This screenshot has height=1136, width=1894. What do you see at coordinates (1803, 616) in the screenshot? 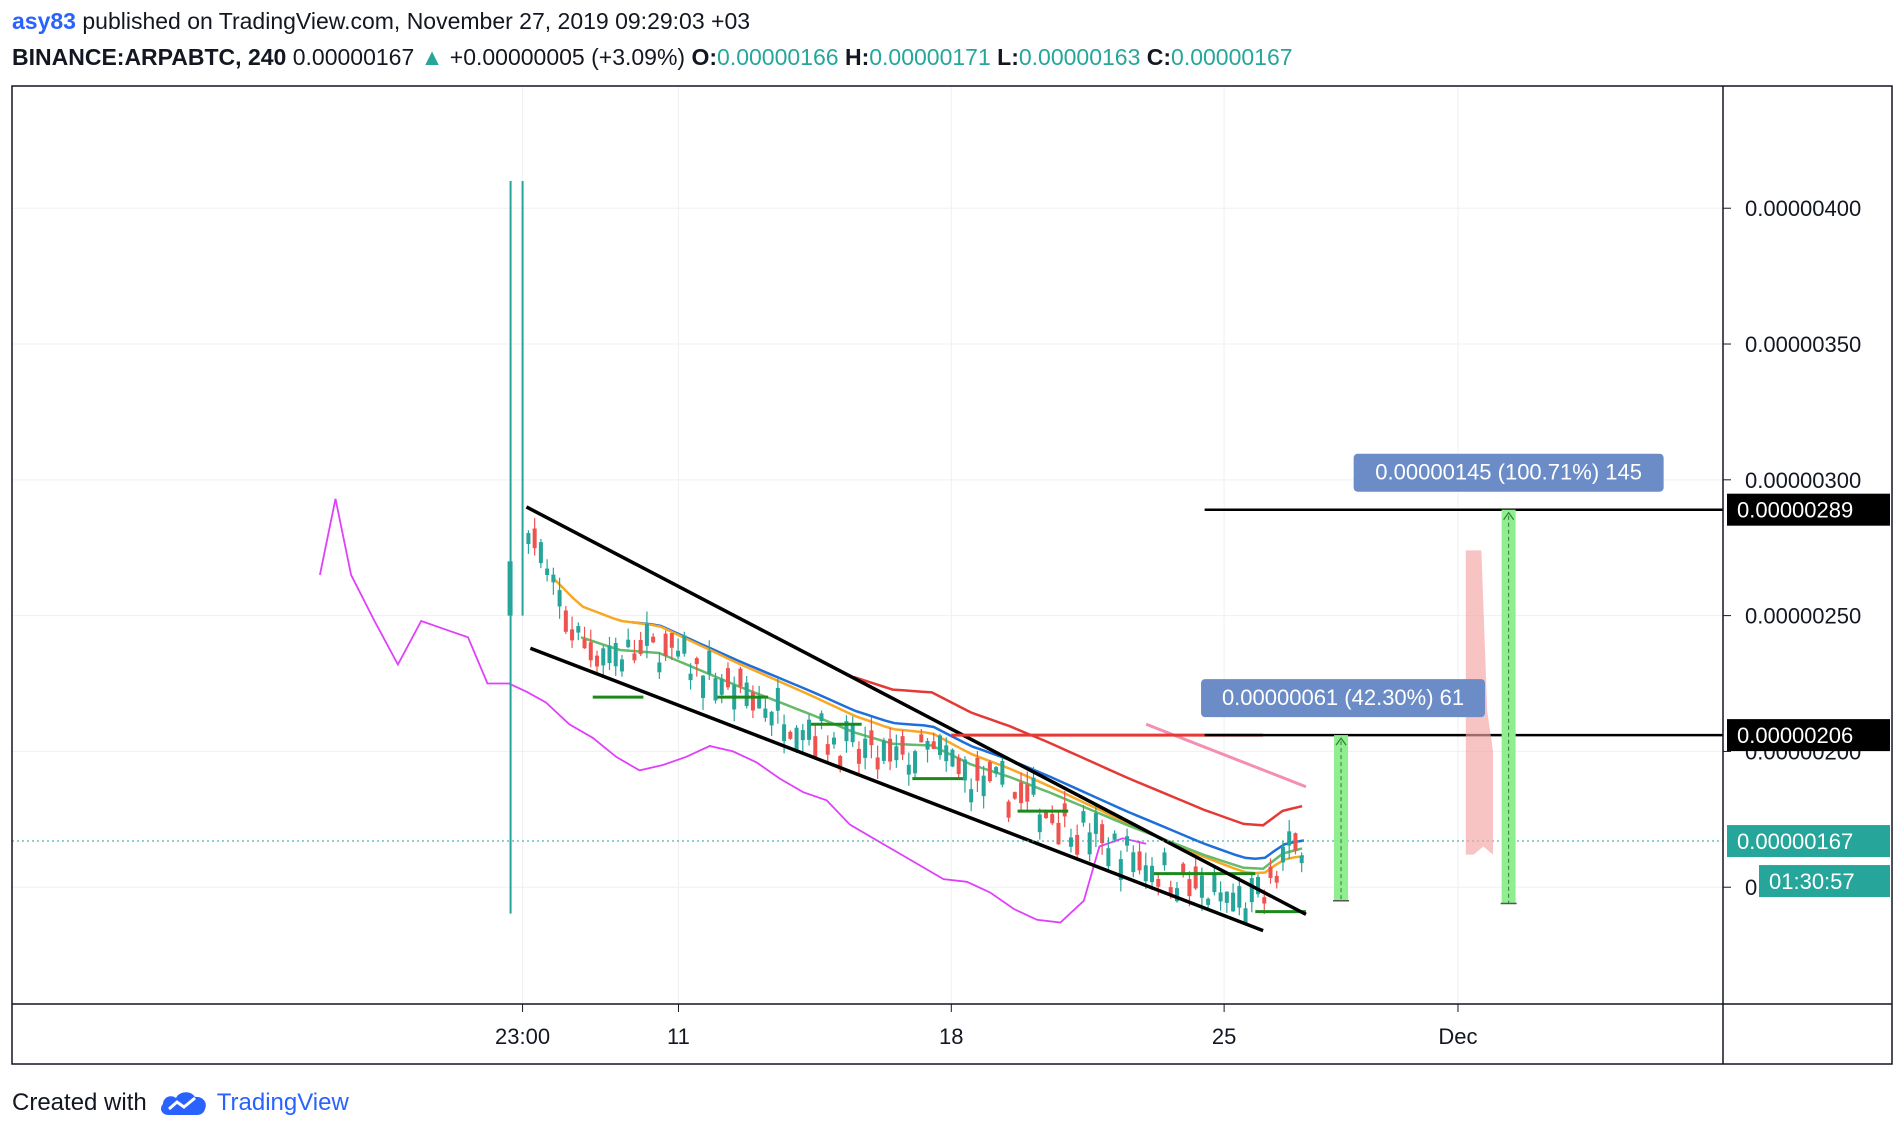
I see `y-tick-label: 0.00000250` at bounding box center [1803, 616].